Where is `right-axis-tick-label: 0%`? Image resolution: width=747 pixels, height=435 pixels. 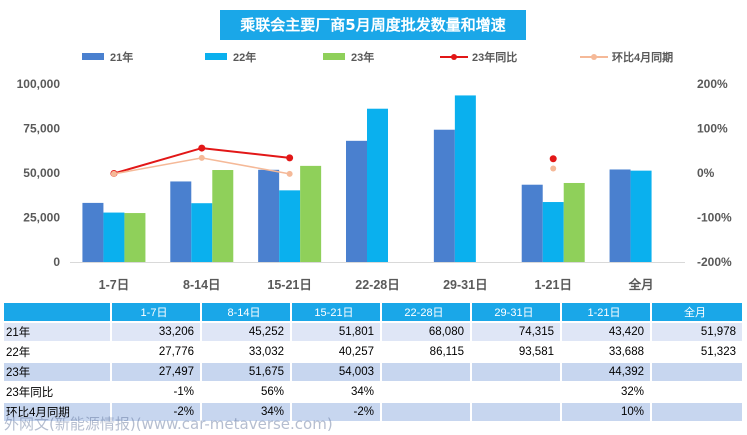 right-axis-tick-label: 0% is located at coordinates (706, 173).